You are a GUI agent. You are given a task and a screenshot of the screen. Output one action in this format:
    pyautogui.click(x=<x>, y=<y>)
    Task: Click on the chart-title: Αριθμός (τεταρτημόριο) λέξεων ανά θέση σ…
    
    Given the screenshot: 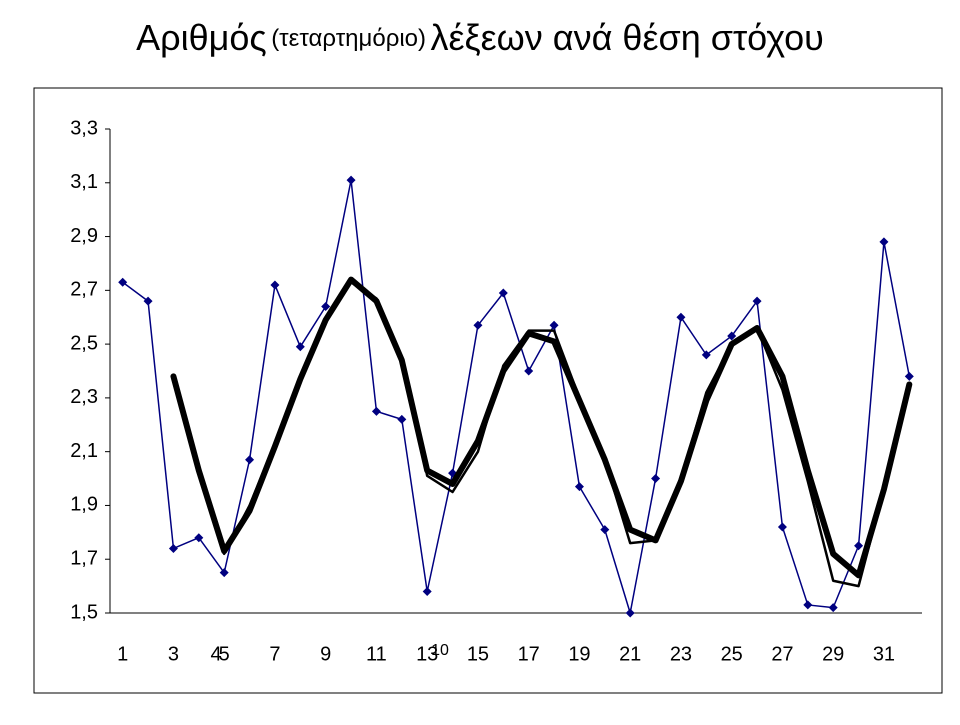 What is the action you would take?
    pyautogui.click(x=480, y=37)
    